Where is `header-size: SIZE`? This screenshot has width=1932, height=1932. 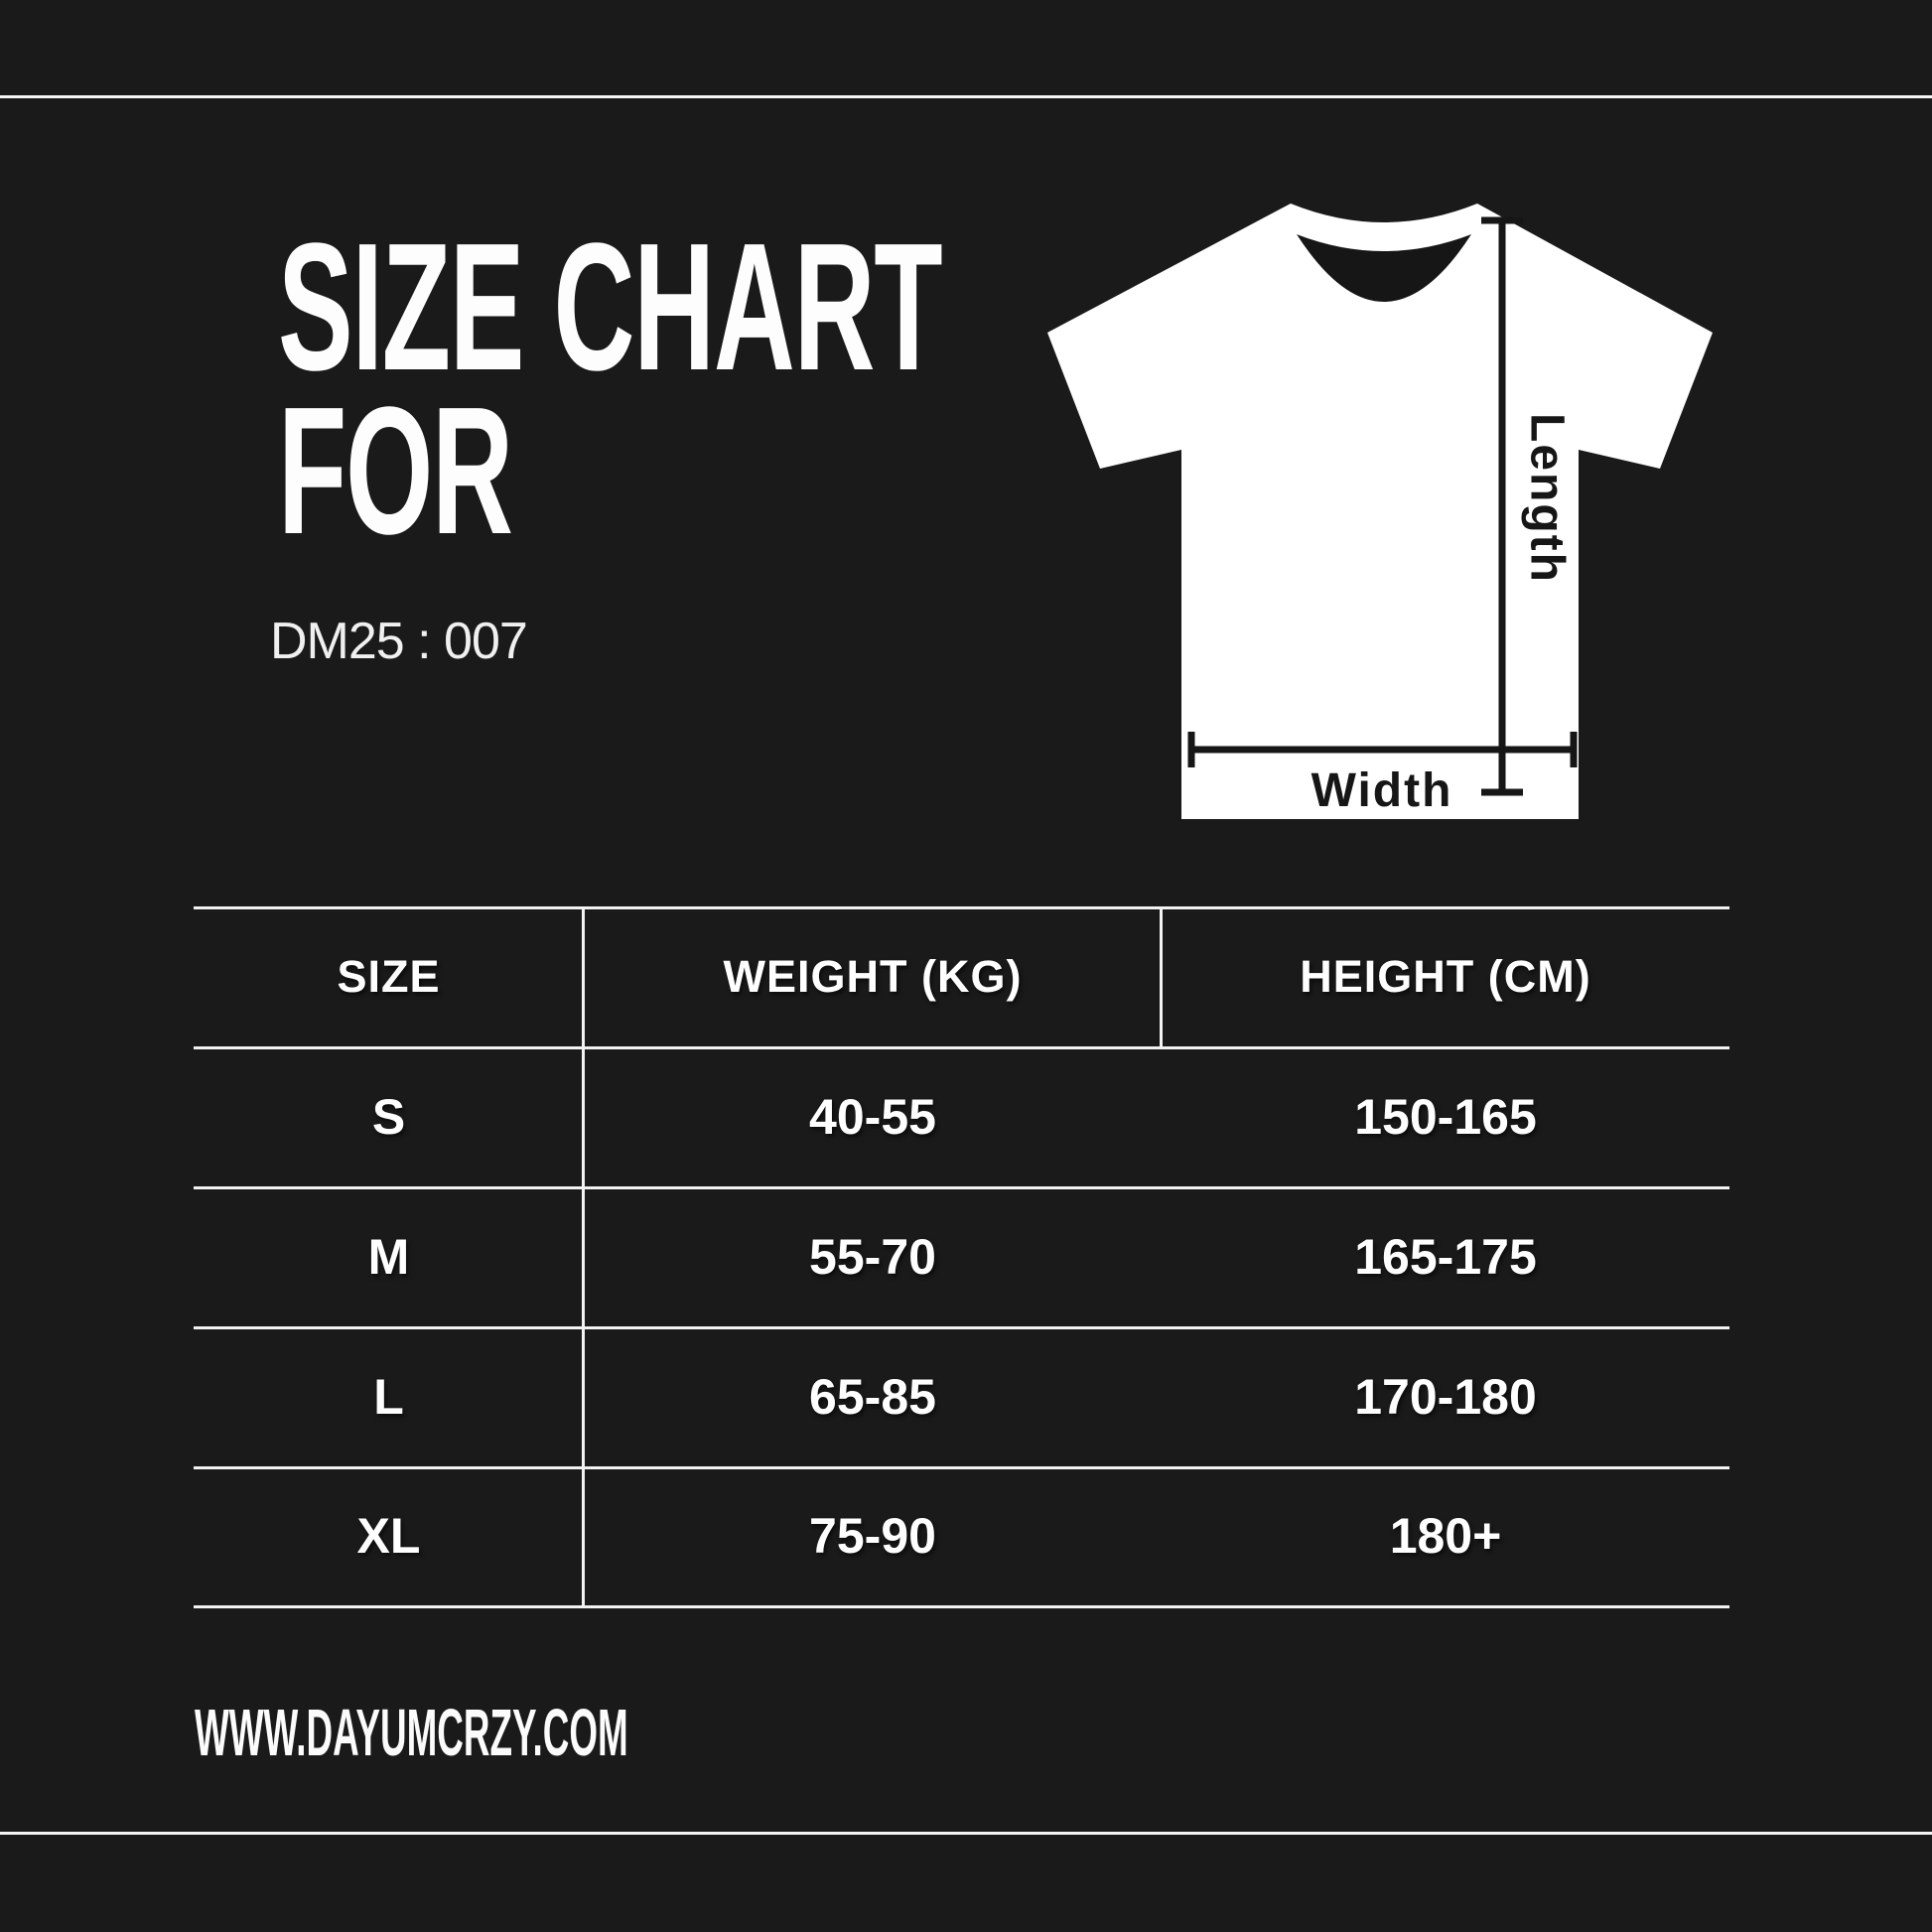 header-size: SIZE is located at coordinates (389, 976).